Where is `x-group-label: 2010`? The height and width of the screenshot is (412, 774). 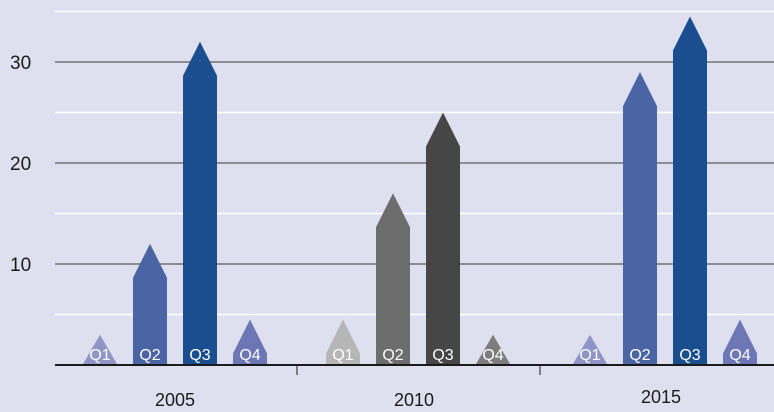
x-group-label: 2010 is located at coordinates (414, 400).